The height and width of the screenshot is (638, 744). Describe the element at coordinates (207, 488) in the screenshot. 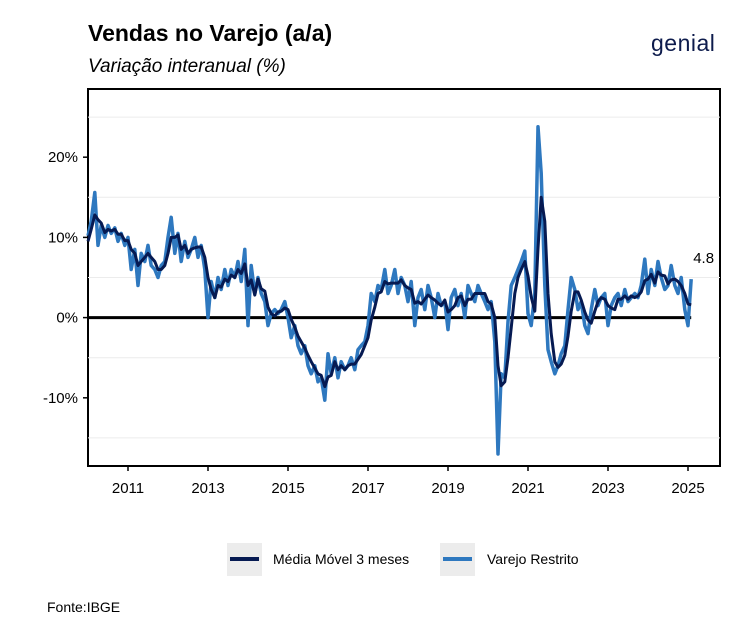

I see `x-tick-label: 2013` at that location.